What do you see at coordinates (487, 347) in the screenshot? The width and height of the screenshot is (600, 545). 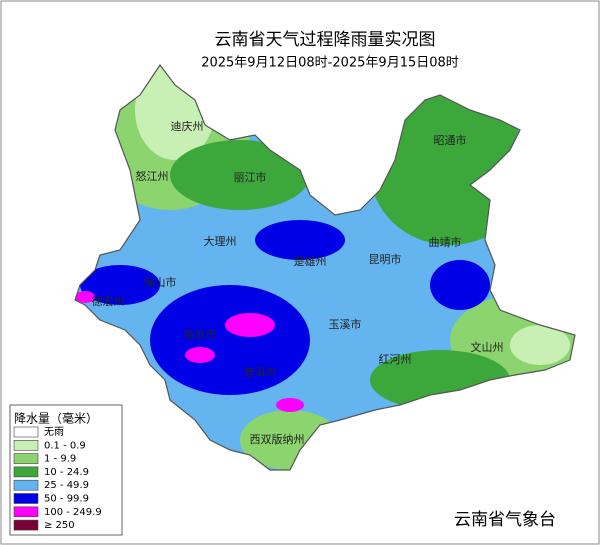 I see `city-label: 文山州` at bounding box center [487, 347].